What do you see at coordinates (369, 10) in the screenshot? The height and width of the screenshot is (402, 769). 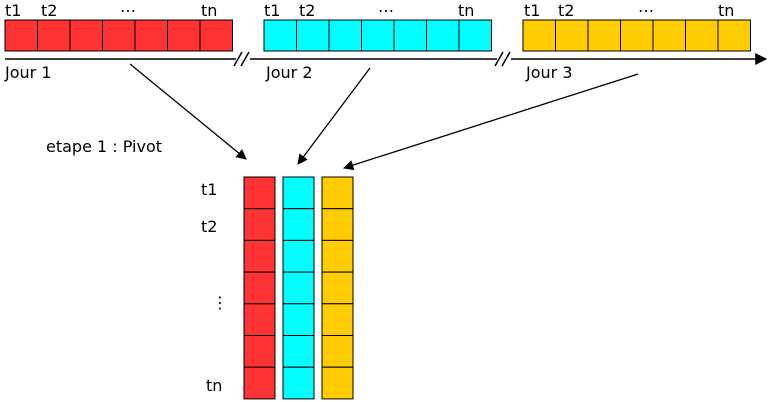 I see `day2-ticks: t1 t2 … tn` at bounding box center [369, 10].